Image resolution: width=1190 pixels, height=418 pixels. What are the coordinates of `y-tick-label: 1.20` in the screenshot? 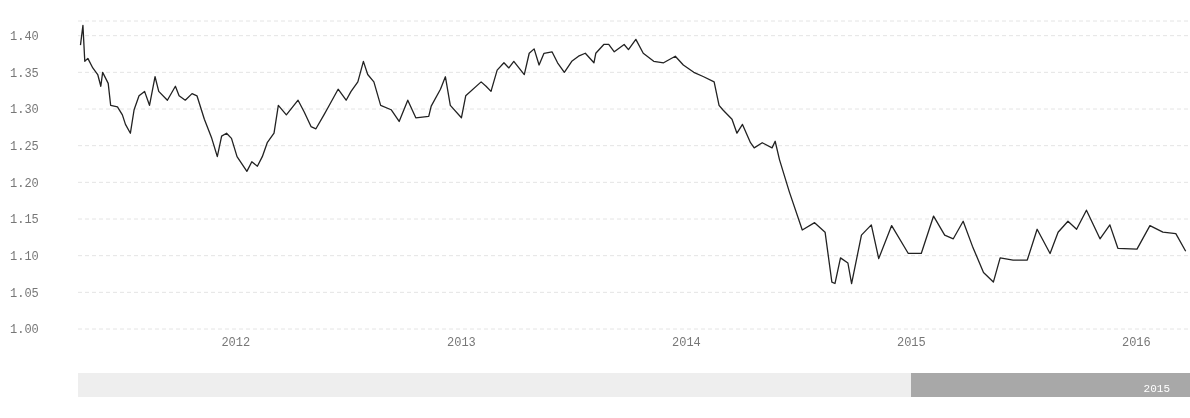 It's located at (24, 183).